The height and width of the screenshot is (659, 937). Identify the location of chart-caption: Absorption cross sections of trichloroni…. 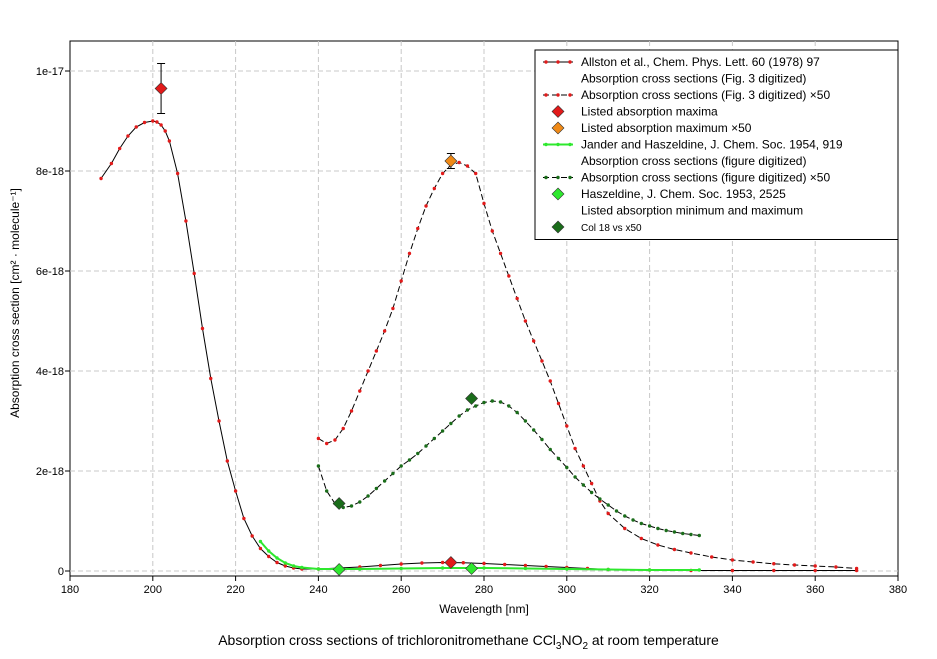
(468, 642).